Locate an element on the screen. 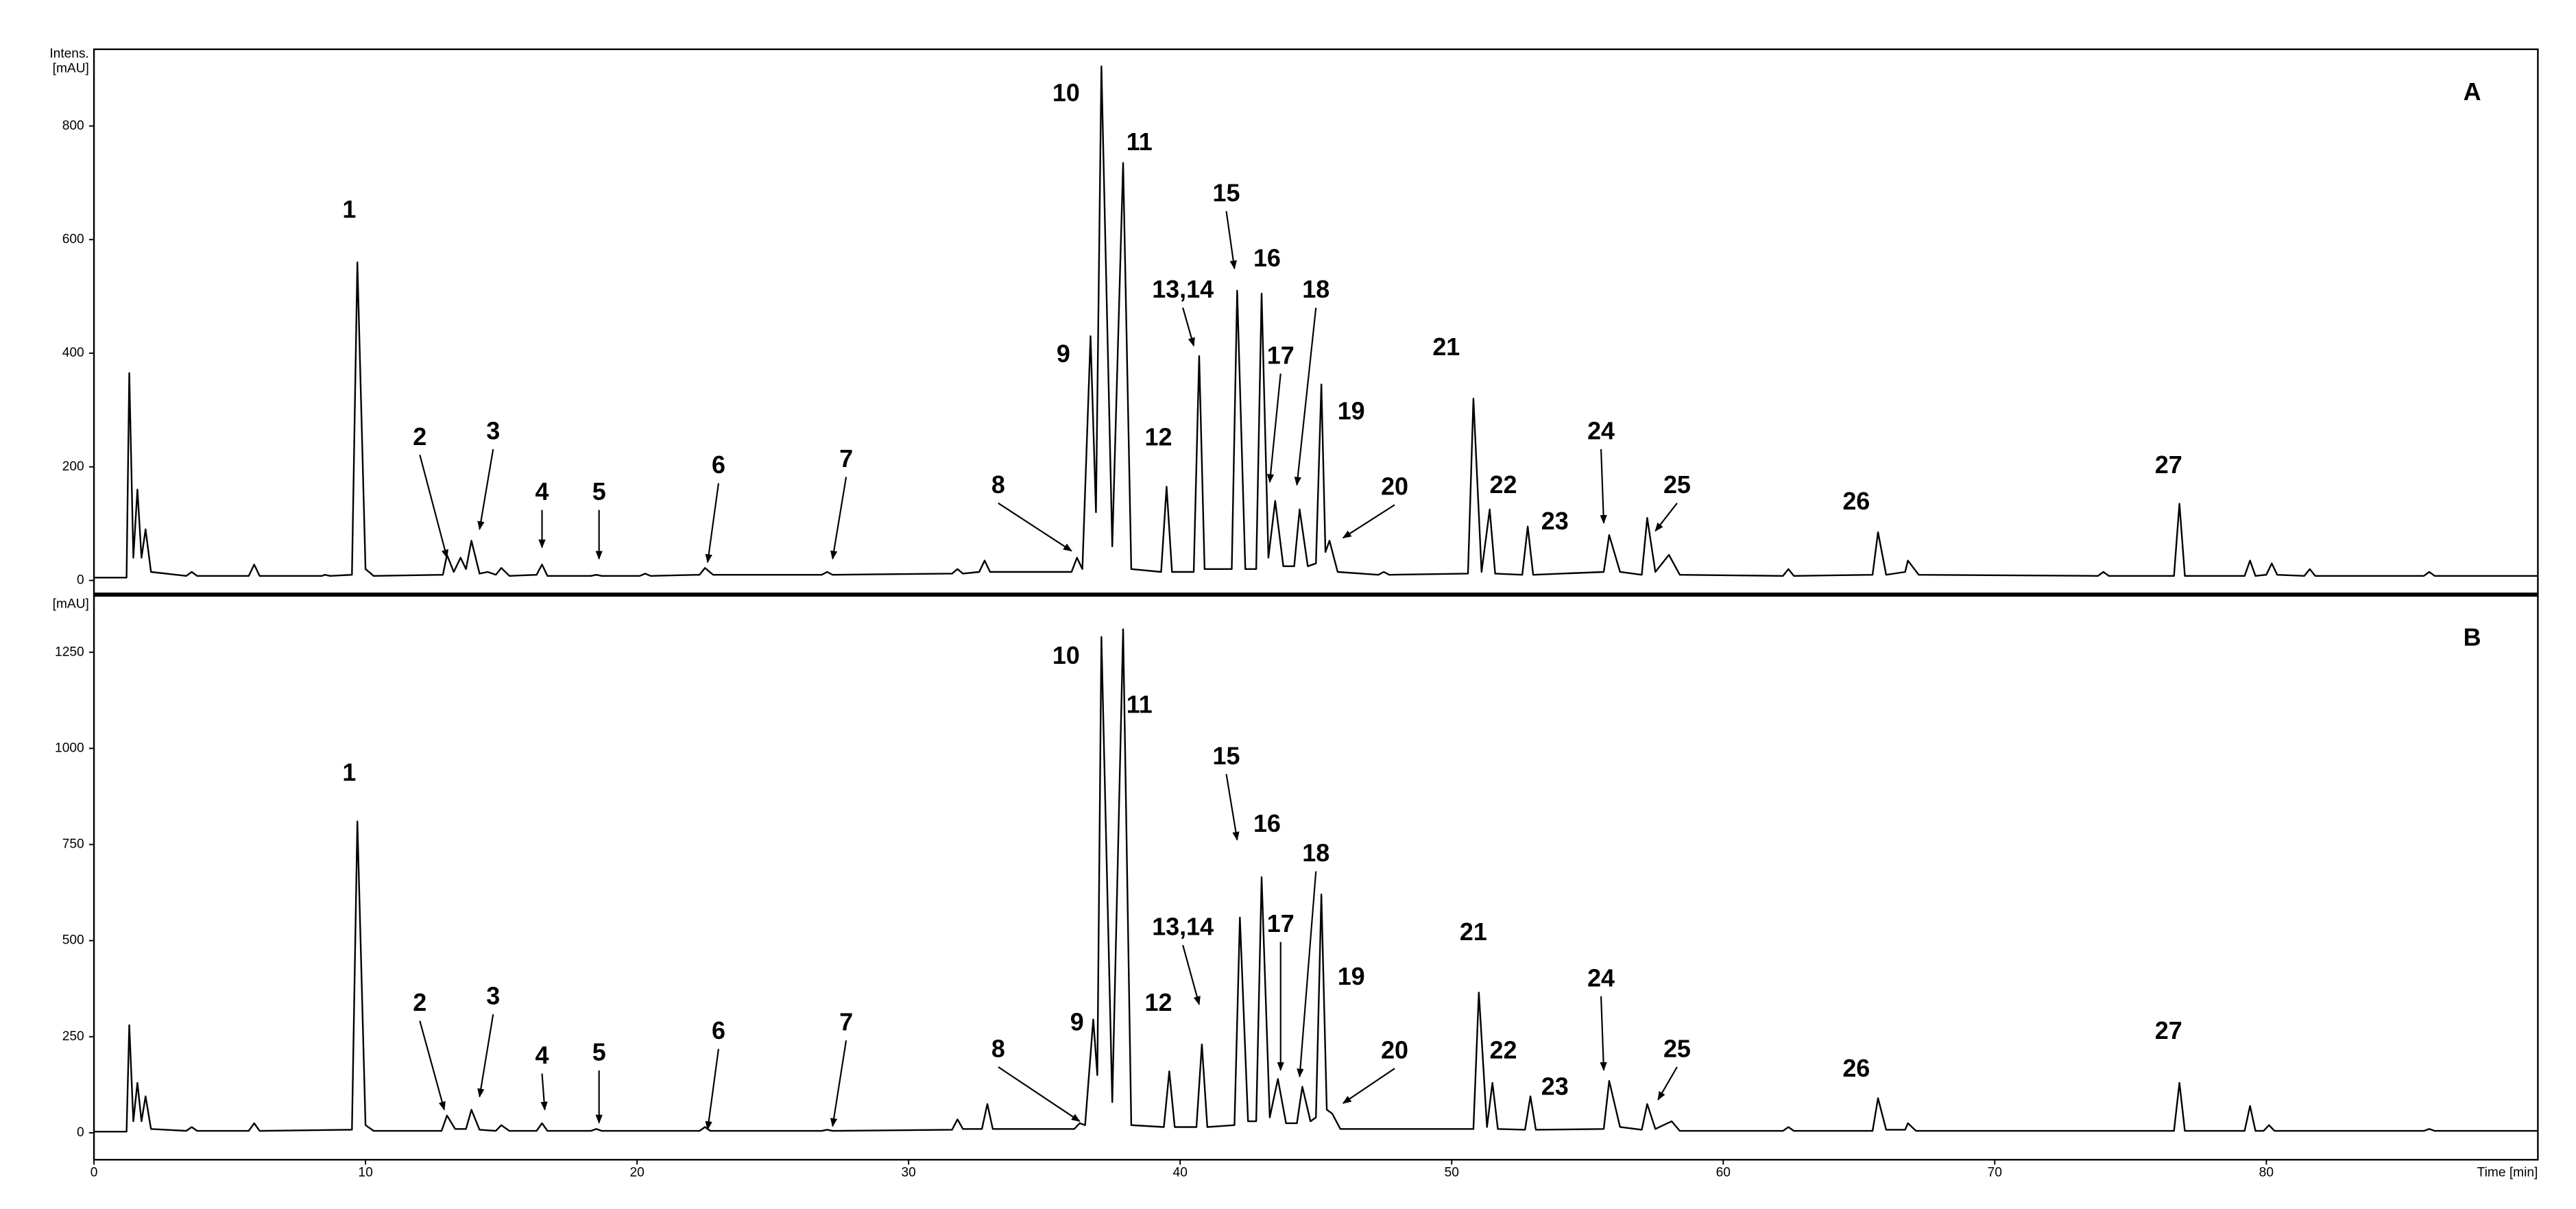 Image resolution: width=2576 pixels, height=1209 pixels. y-tick-label: 800 is located at coordinates (73, 126).